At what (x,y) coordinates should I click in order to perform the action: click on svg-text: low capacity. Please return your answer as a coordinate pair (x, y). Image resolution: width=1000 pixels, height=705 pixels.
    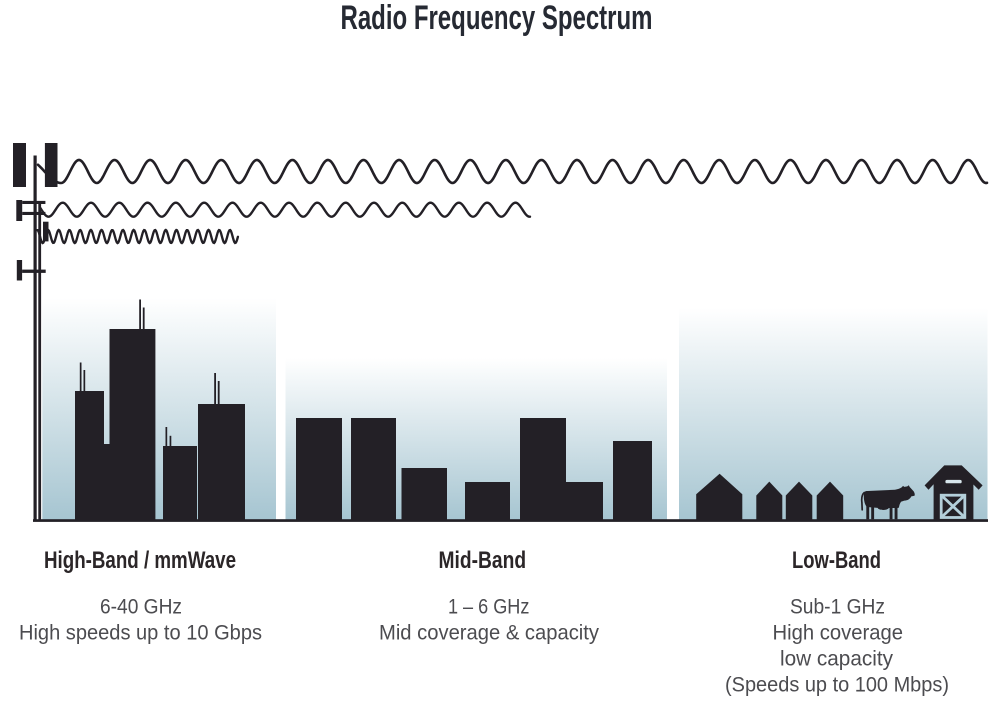
    Looking at the image, I should click on (836, 659).